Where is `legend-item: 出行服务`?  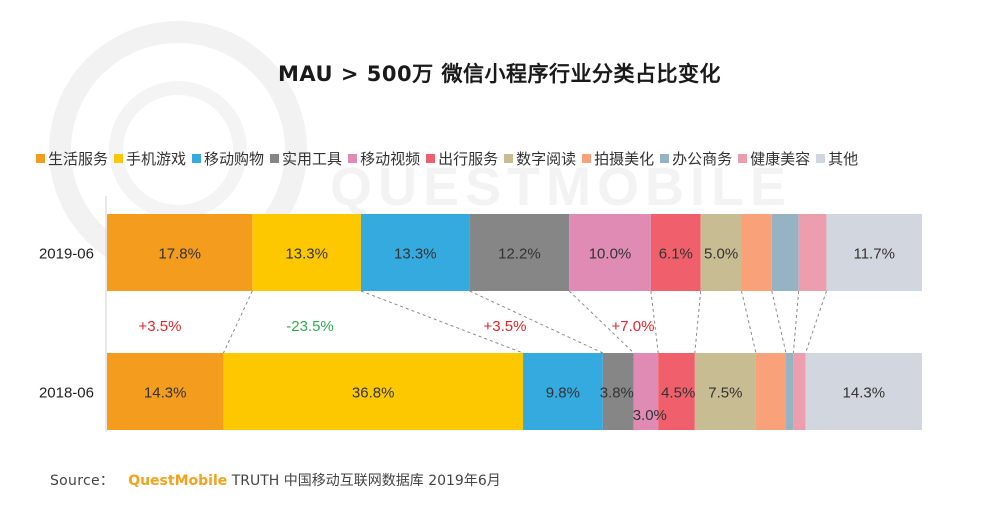
legend-item: 出行服务 is located at coordinates (462, 158).